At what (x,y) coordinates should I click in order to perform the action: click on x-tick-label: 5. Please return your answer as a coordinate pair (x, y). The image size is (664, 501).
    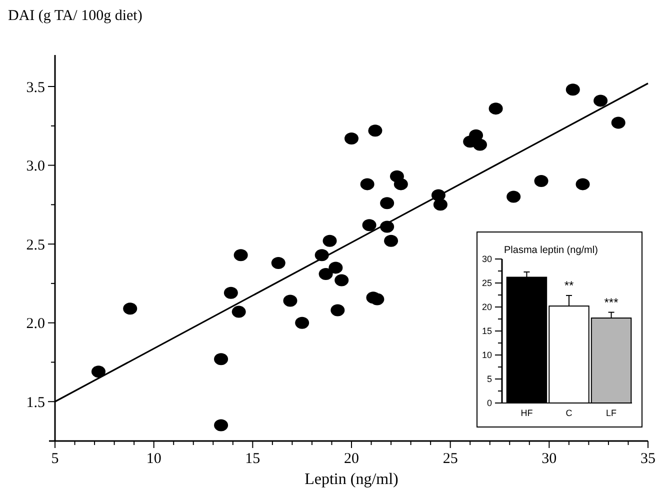
    Looking at the image, I should click on (55, 459).